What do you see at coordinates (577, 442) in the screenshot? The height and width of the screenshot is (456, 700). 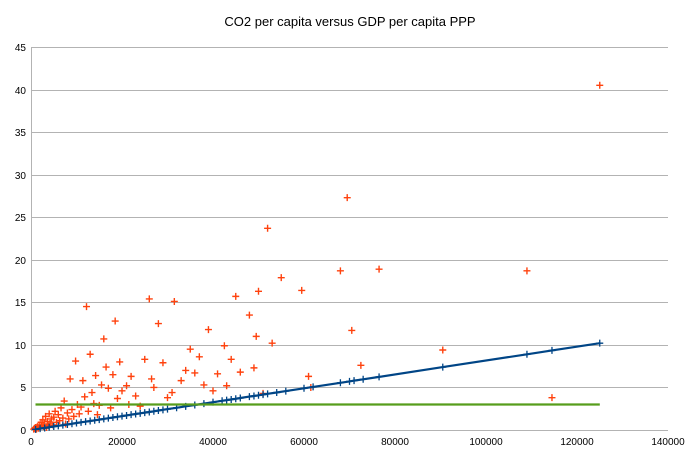 I see `x-tick-label: 120000` at bounding box center [577, 442].